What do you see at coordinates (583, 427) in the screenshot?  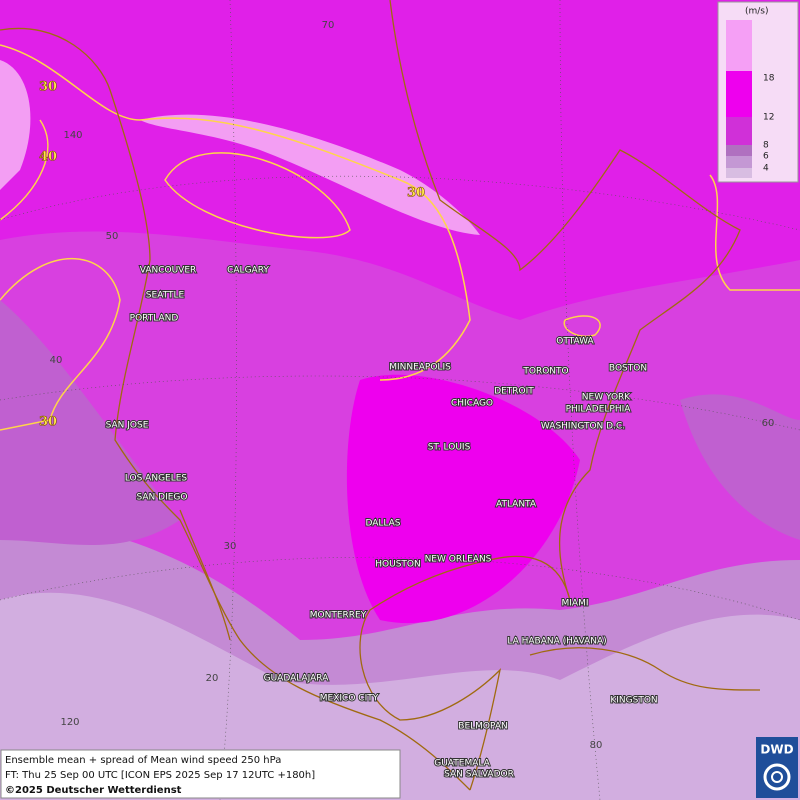 I see `city-label: WASHINGTON D.C.` at bounding box center [583, 427].